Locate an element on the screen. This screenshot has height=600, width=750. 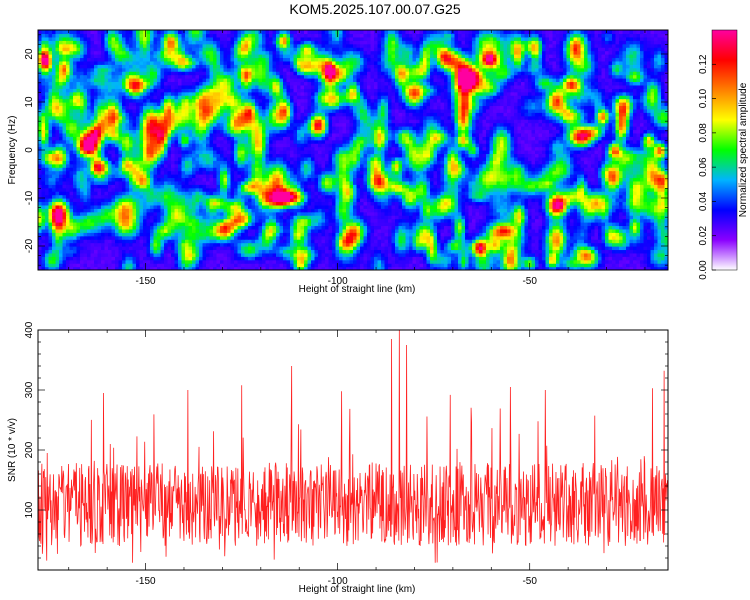
bottom-y-axis-label: SNR (10 * v/v) is located at coordinates (12, 450).